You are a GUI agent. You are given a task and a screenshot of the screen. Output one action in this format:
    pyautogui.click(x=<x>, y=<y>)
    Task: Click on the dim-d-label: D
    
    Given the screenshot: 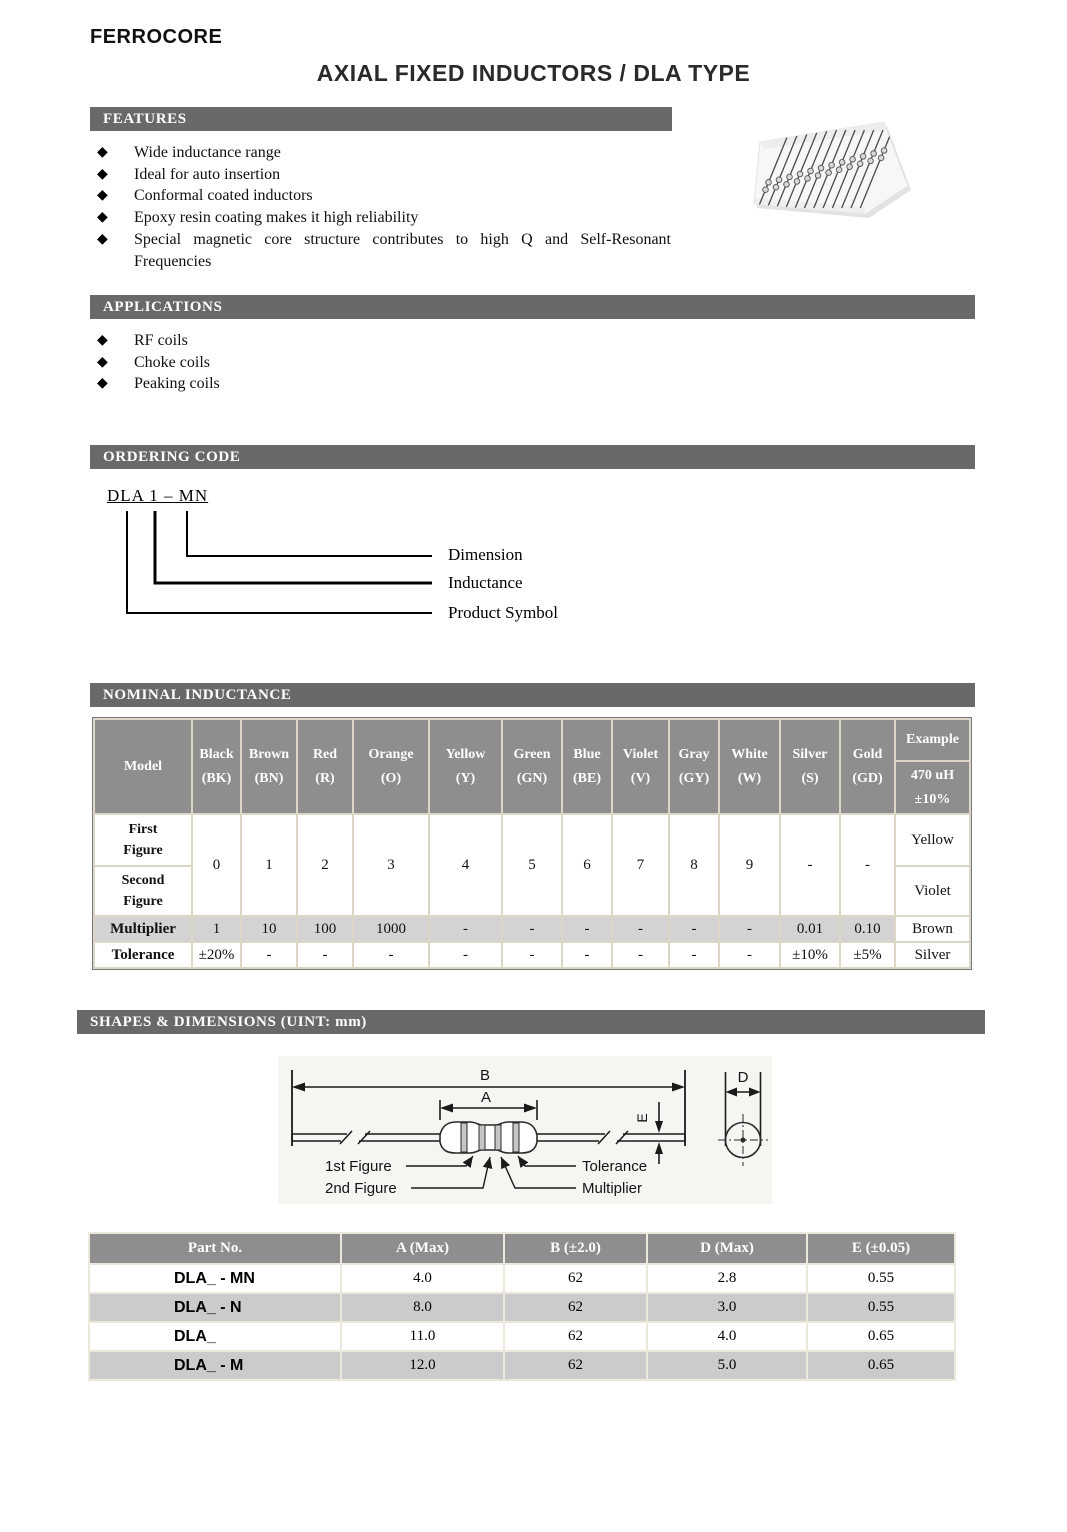 What is the action you would take?
    pyautogui.click(x=743, y=1077)
    